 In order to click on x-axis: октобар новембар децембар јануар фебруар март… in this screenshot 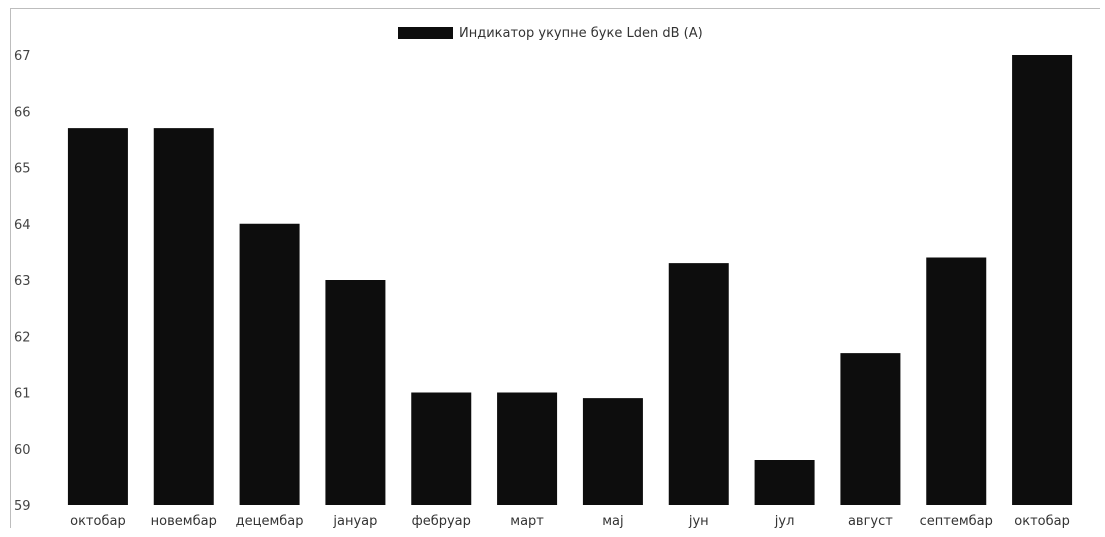, I will do `click(570, 521)`.